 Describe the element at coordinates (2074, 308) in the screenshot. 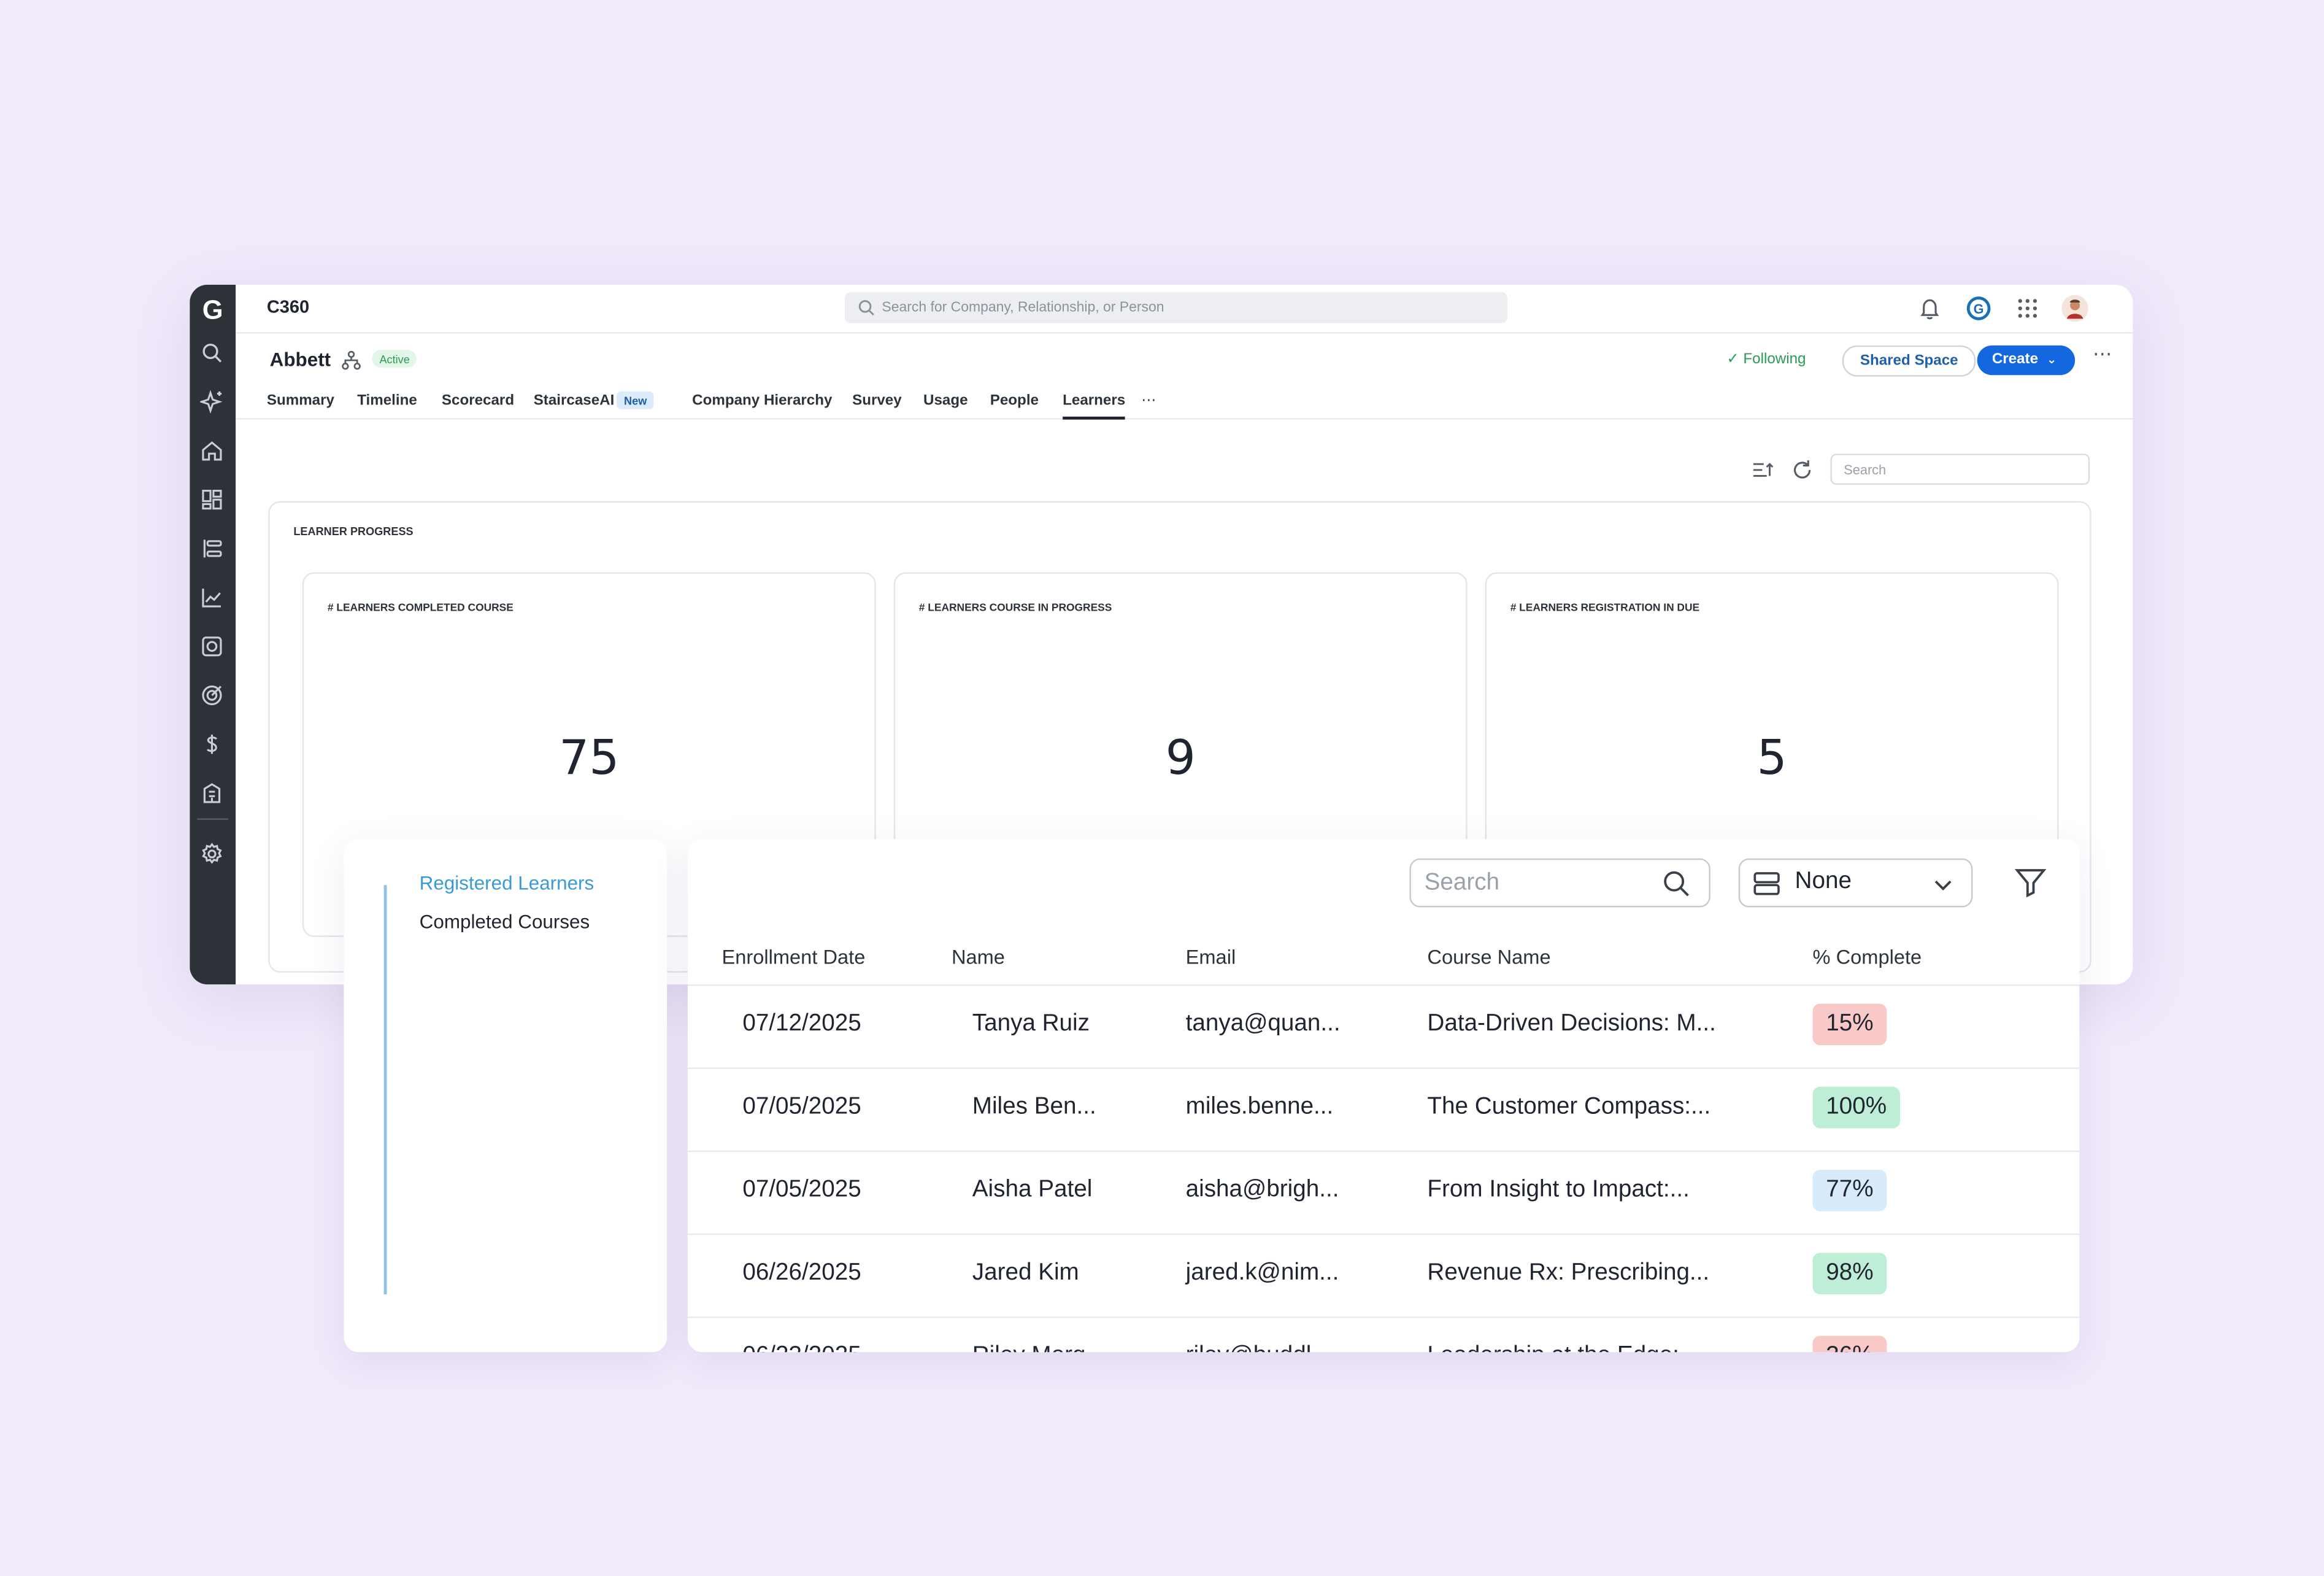

I see `user-avatar` at that location.